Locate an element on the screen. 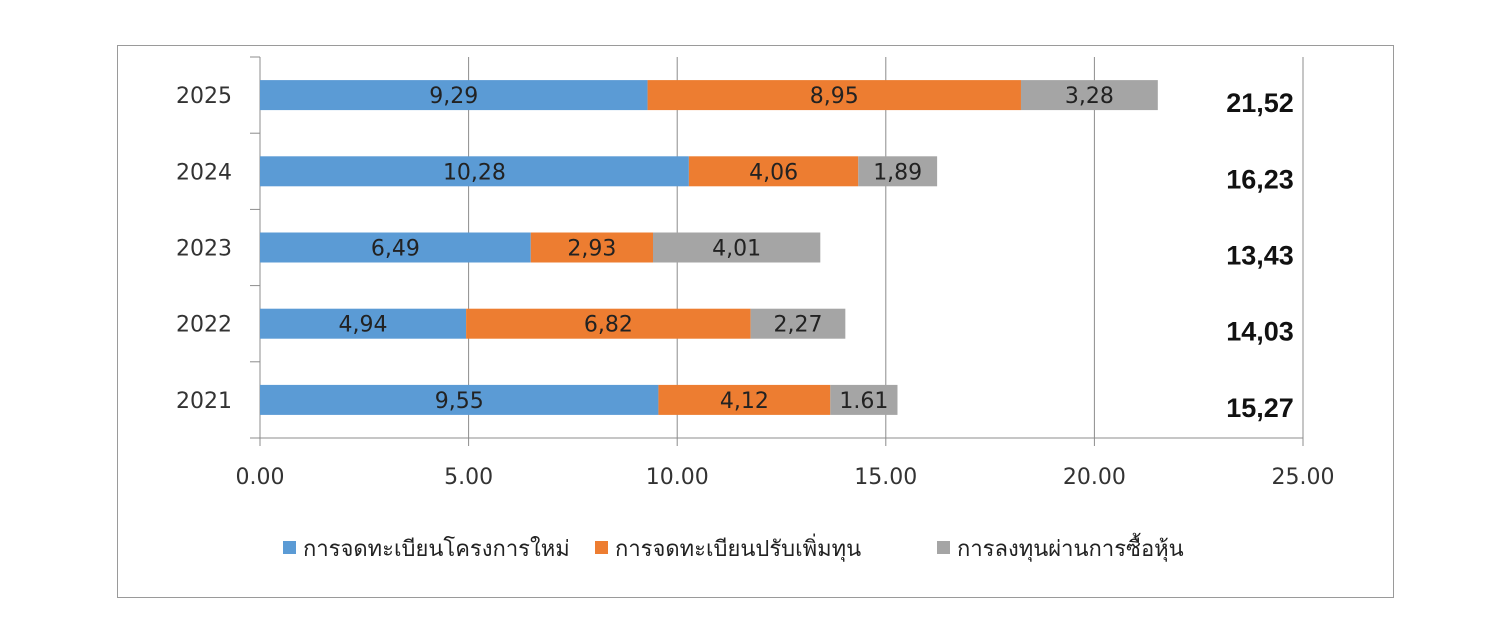  total-label: 16,23 is located at coordinates (1260, 179).